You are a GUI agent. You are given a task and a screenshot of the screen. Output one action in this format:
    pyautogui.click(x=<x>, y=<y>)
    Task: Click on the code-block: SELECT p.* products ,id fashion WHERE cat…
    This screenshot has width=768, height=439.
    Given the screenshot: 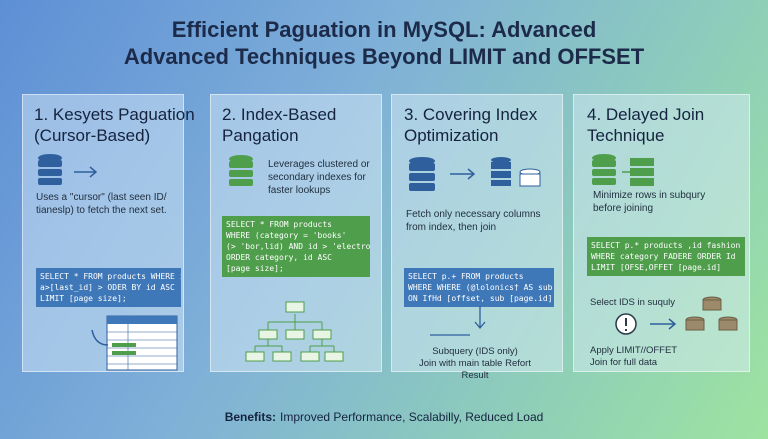 What is the action you would take?
    pyautogui.click(x=666, y=256)
    